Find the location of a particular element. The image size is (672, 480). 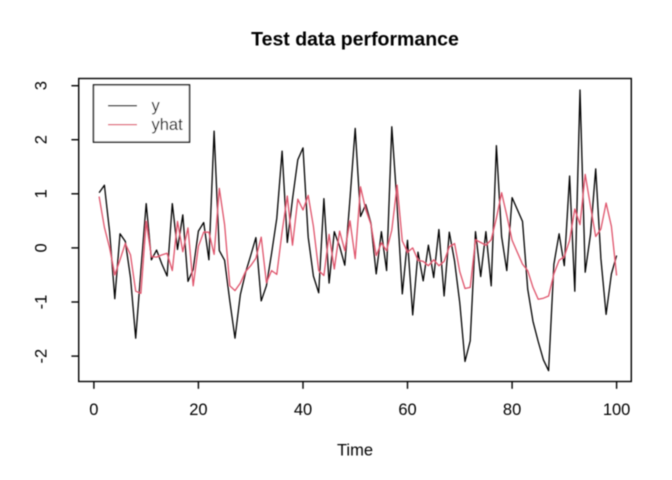

svg-text: 1 is located at coordinates (42, 193).